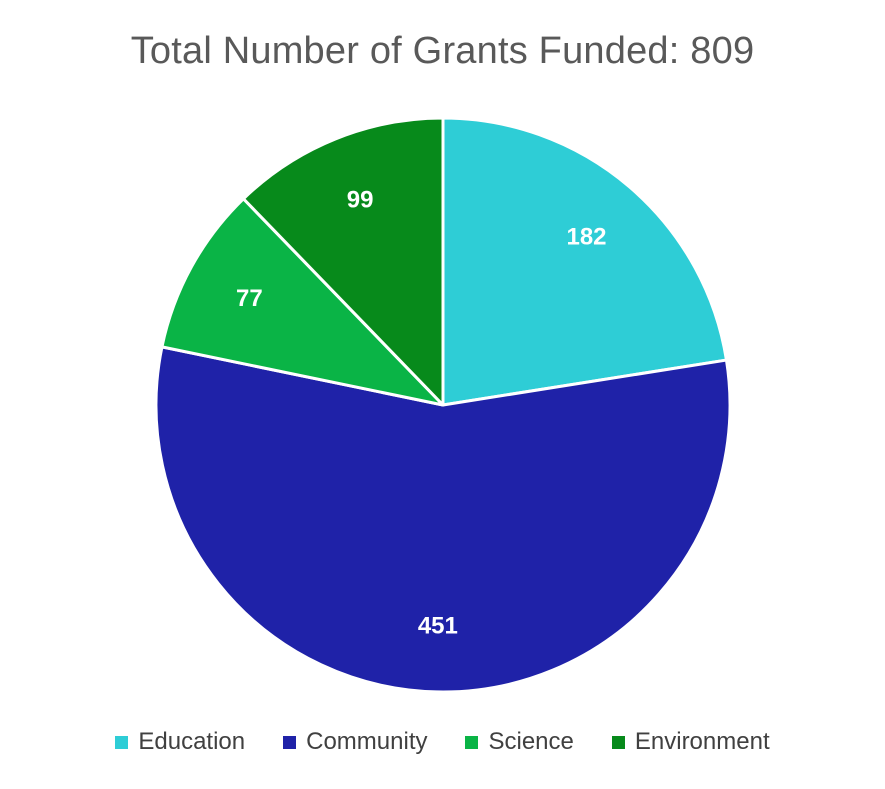  Describe the element at coordinates (442, 742) in the screenshot. I see `legend: Education Community Science Environment` at that location.